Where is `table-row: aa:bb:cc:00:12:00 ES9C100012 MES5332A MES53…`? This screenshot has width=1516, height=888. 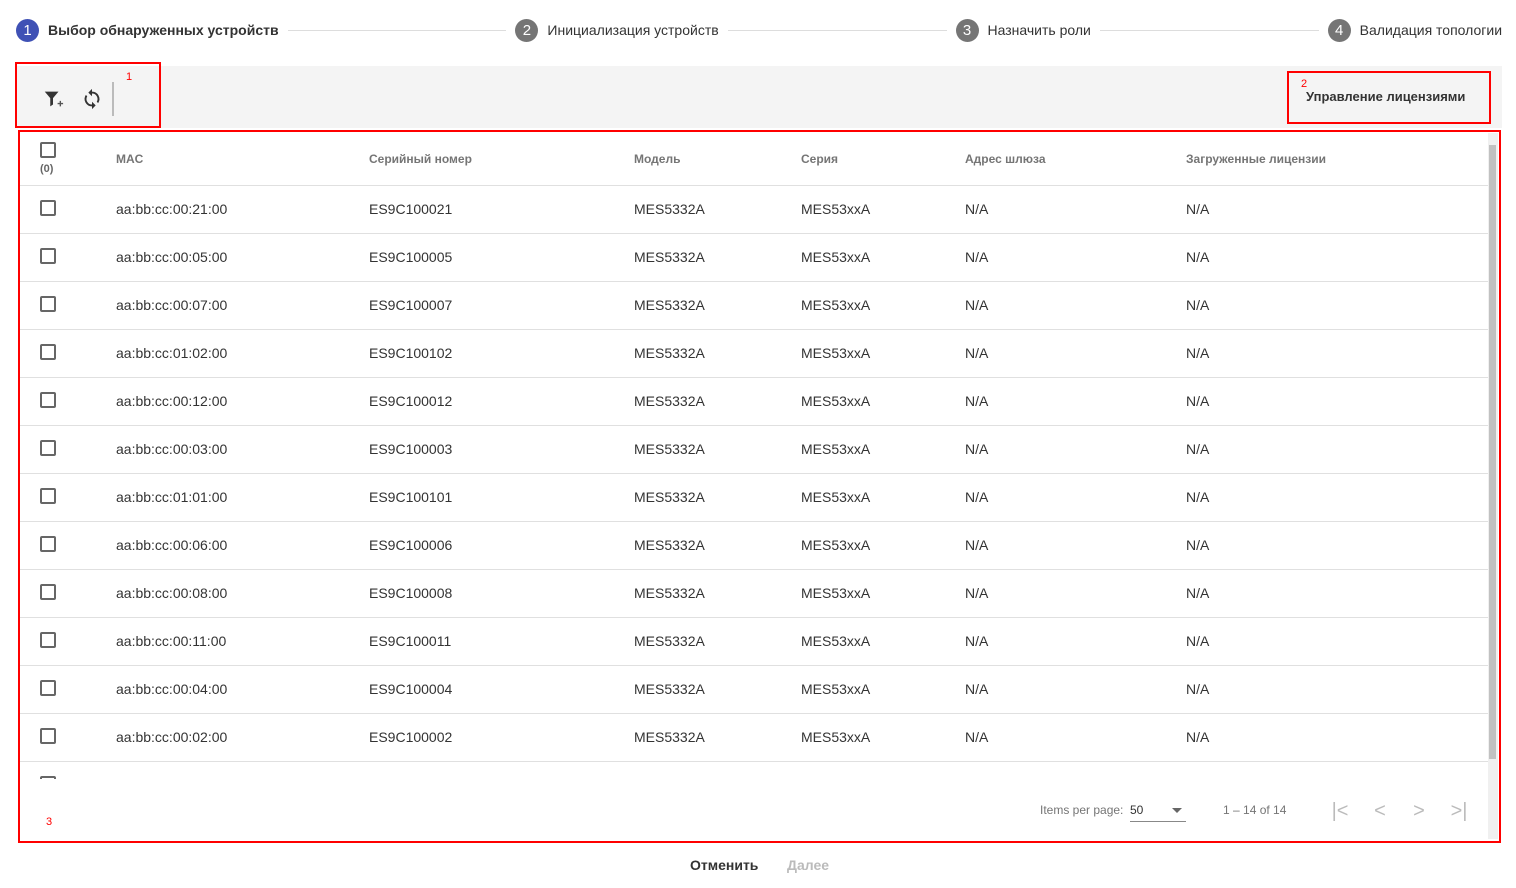
table-row: aa:bb:cc:00:12:00 ES9C100012 MES5332A MES53… is located at coordinates (754, 401).